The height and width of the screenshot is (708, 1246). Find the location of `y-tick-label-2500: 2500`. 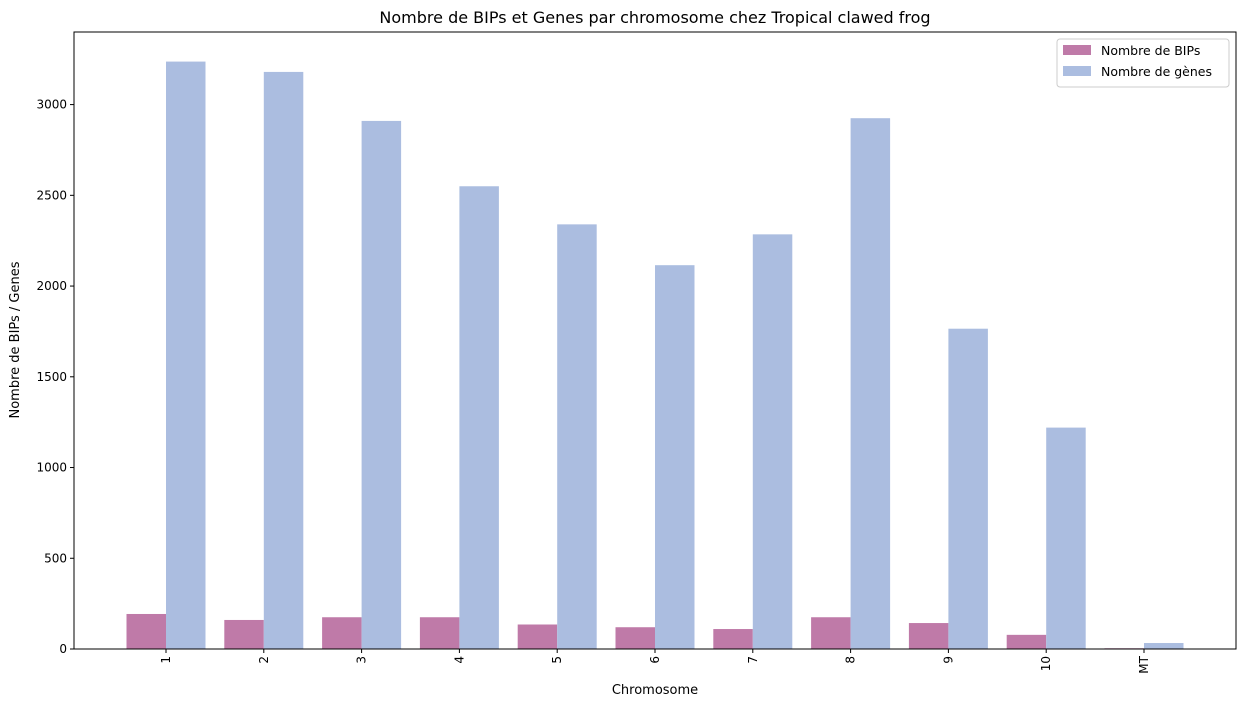

y-tick-label-2500: 2500 is located at coordinates (51, 195).